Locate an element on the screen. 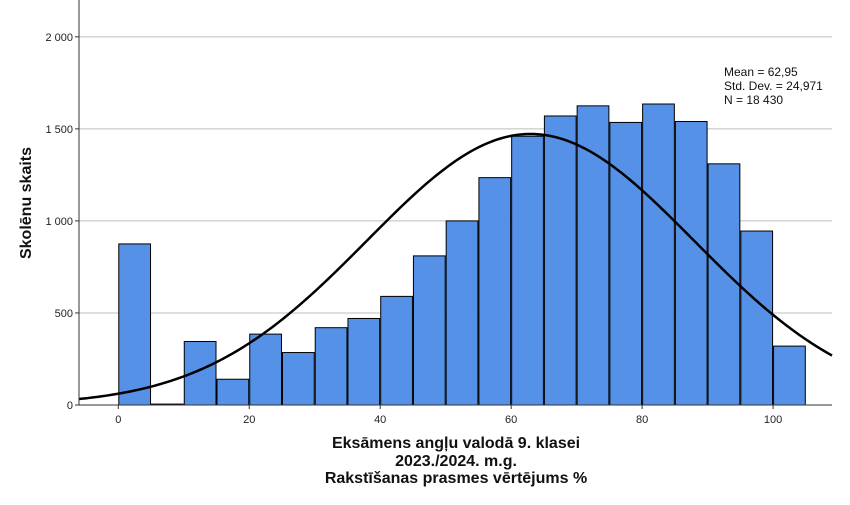 This screenshot has height=505, width=850. x-tick-label: 40 is located at coordinates (380, 420).